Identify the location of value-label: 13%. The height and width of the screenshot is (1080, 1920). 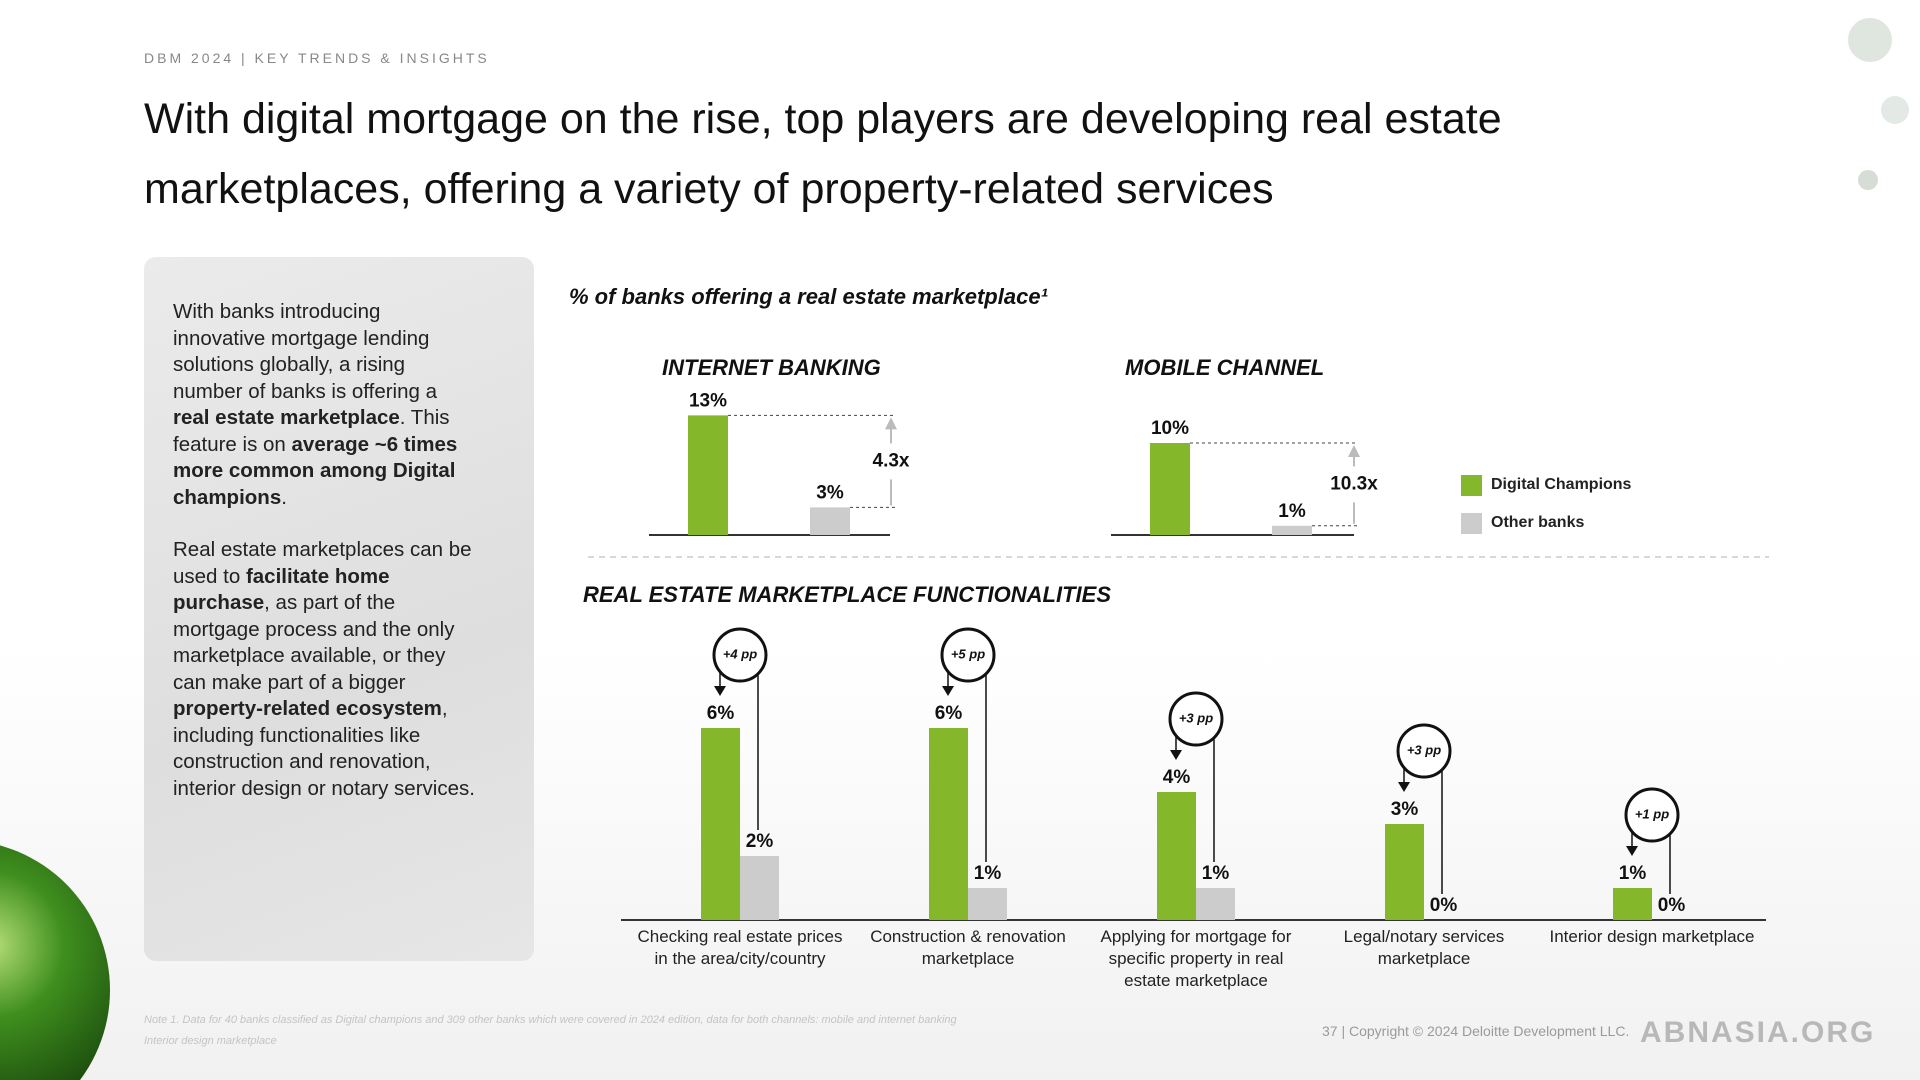
(708, 400).